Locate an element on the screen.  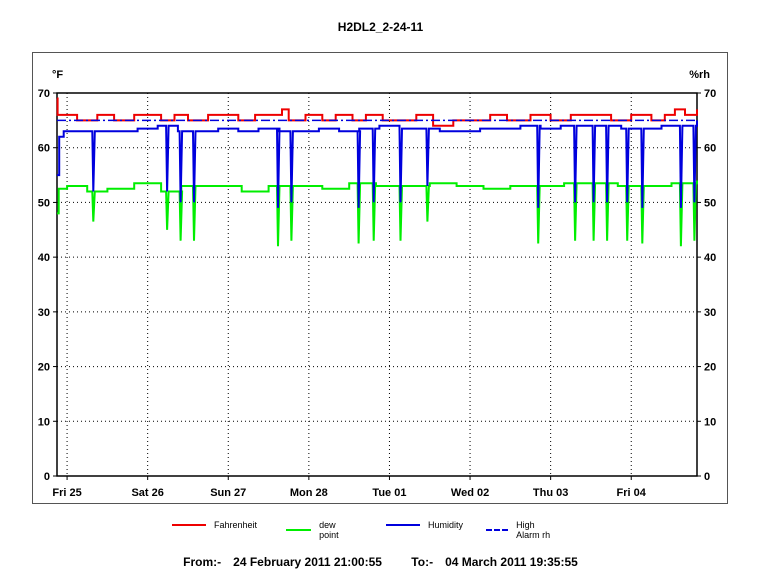
x-tick-label: Thu 03 is located at coordinates (550, 493).